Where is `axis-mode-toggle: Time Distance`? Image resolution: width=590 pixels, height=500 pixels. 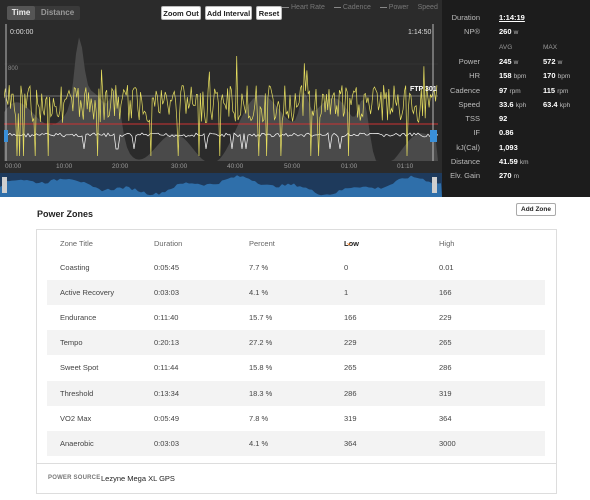
axis-mode-toggle: Time Distance is located at coordinates (43, 13).